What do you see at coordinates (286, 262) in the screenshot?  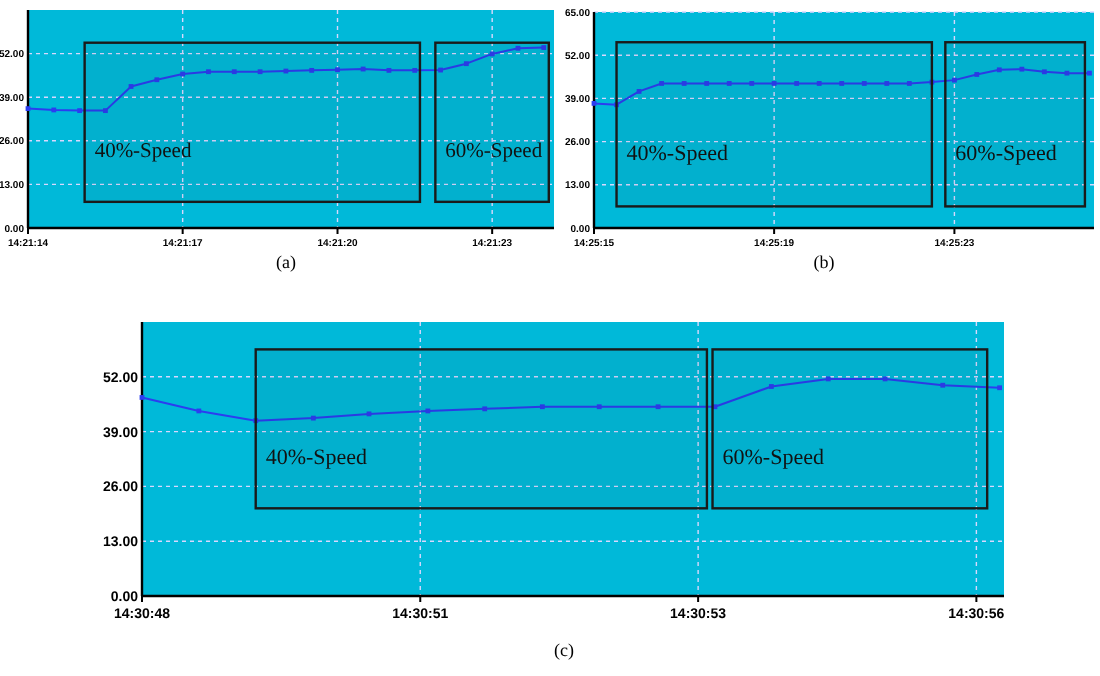 I see `text: (a)` at bounding box center [286, 262].